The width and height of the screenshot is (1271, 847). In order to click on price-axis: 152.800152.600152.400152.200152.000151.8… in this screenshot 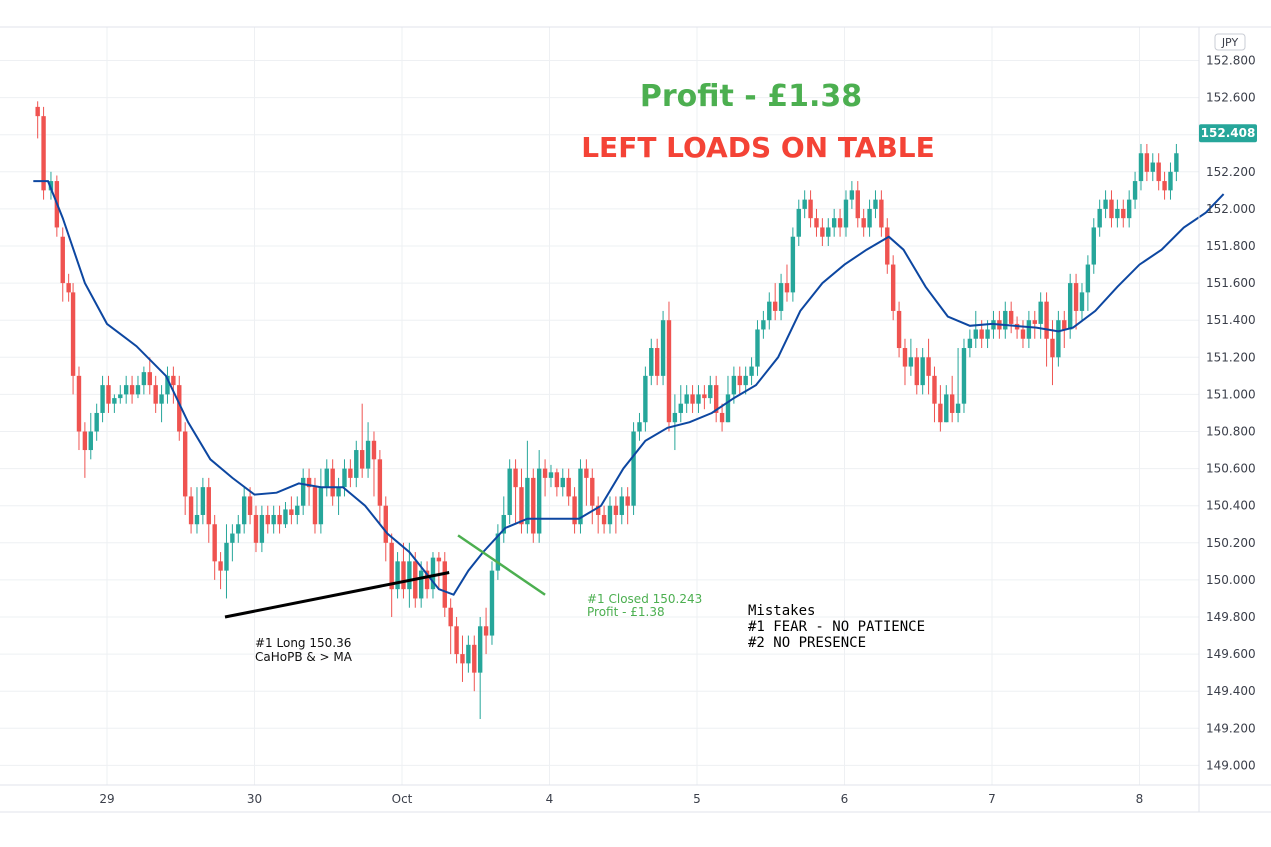, I will do `click(1231, 413)`.